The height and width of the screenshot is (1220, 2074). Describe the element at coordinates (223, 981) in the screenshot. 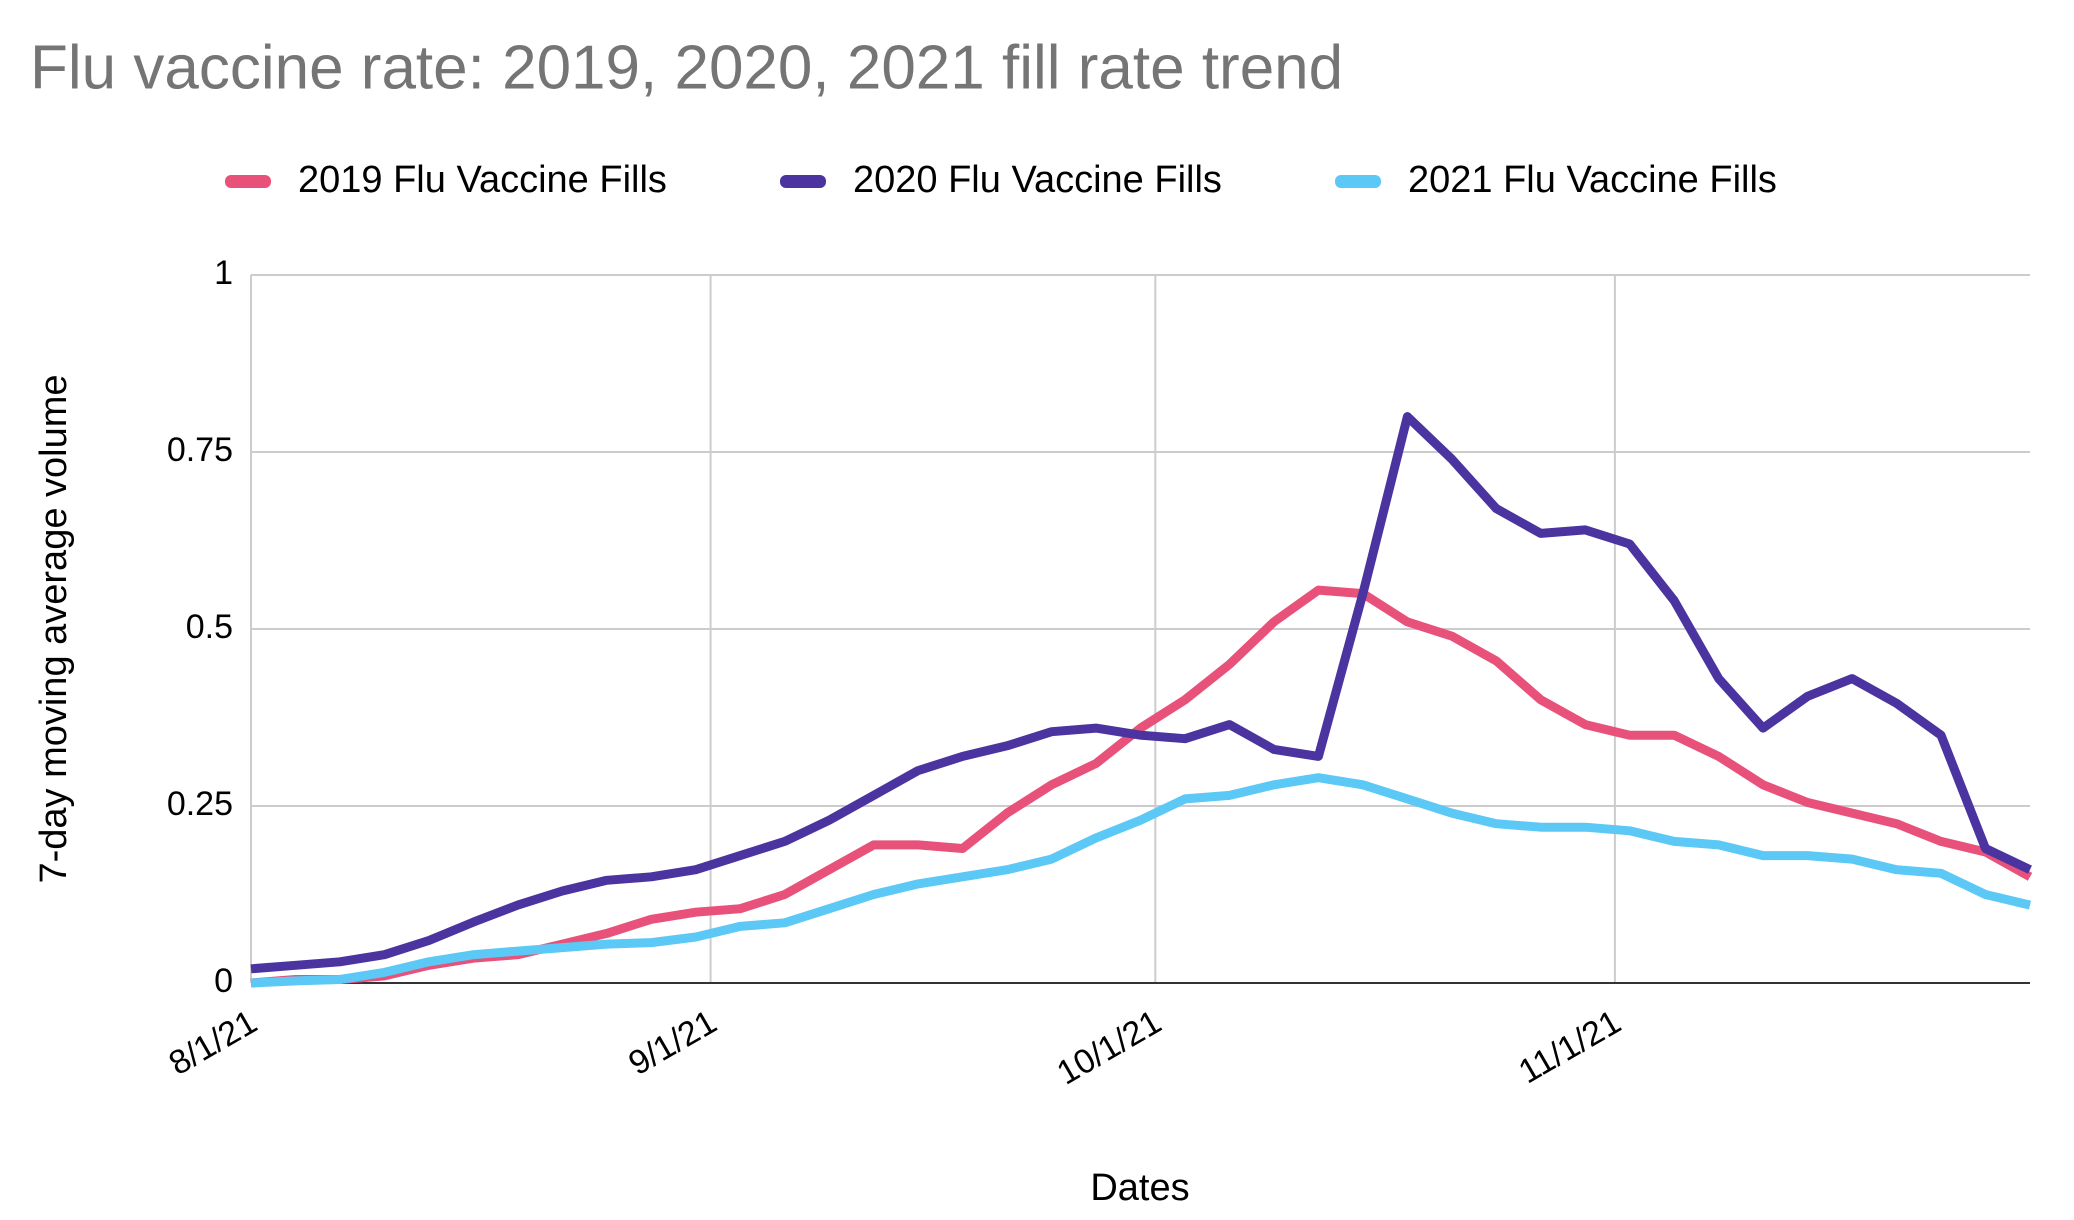

I see `y-tick-label: 0` at that location.